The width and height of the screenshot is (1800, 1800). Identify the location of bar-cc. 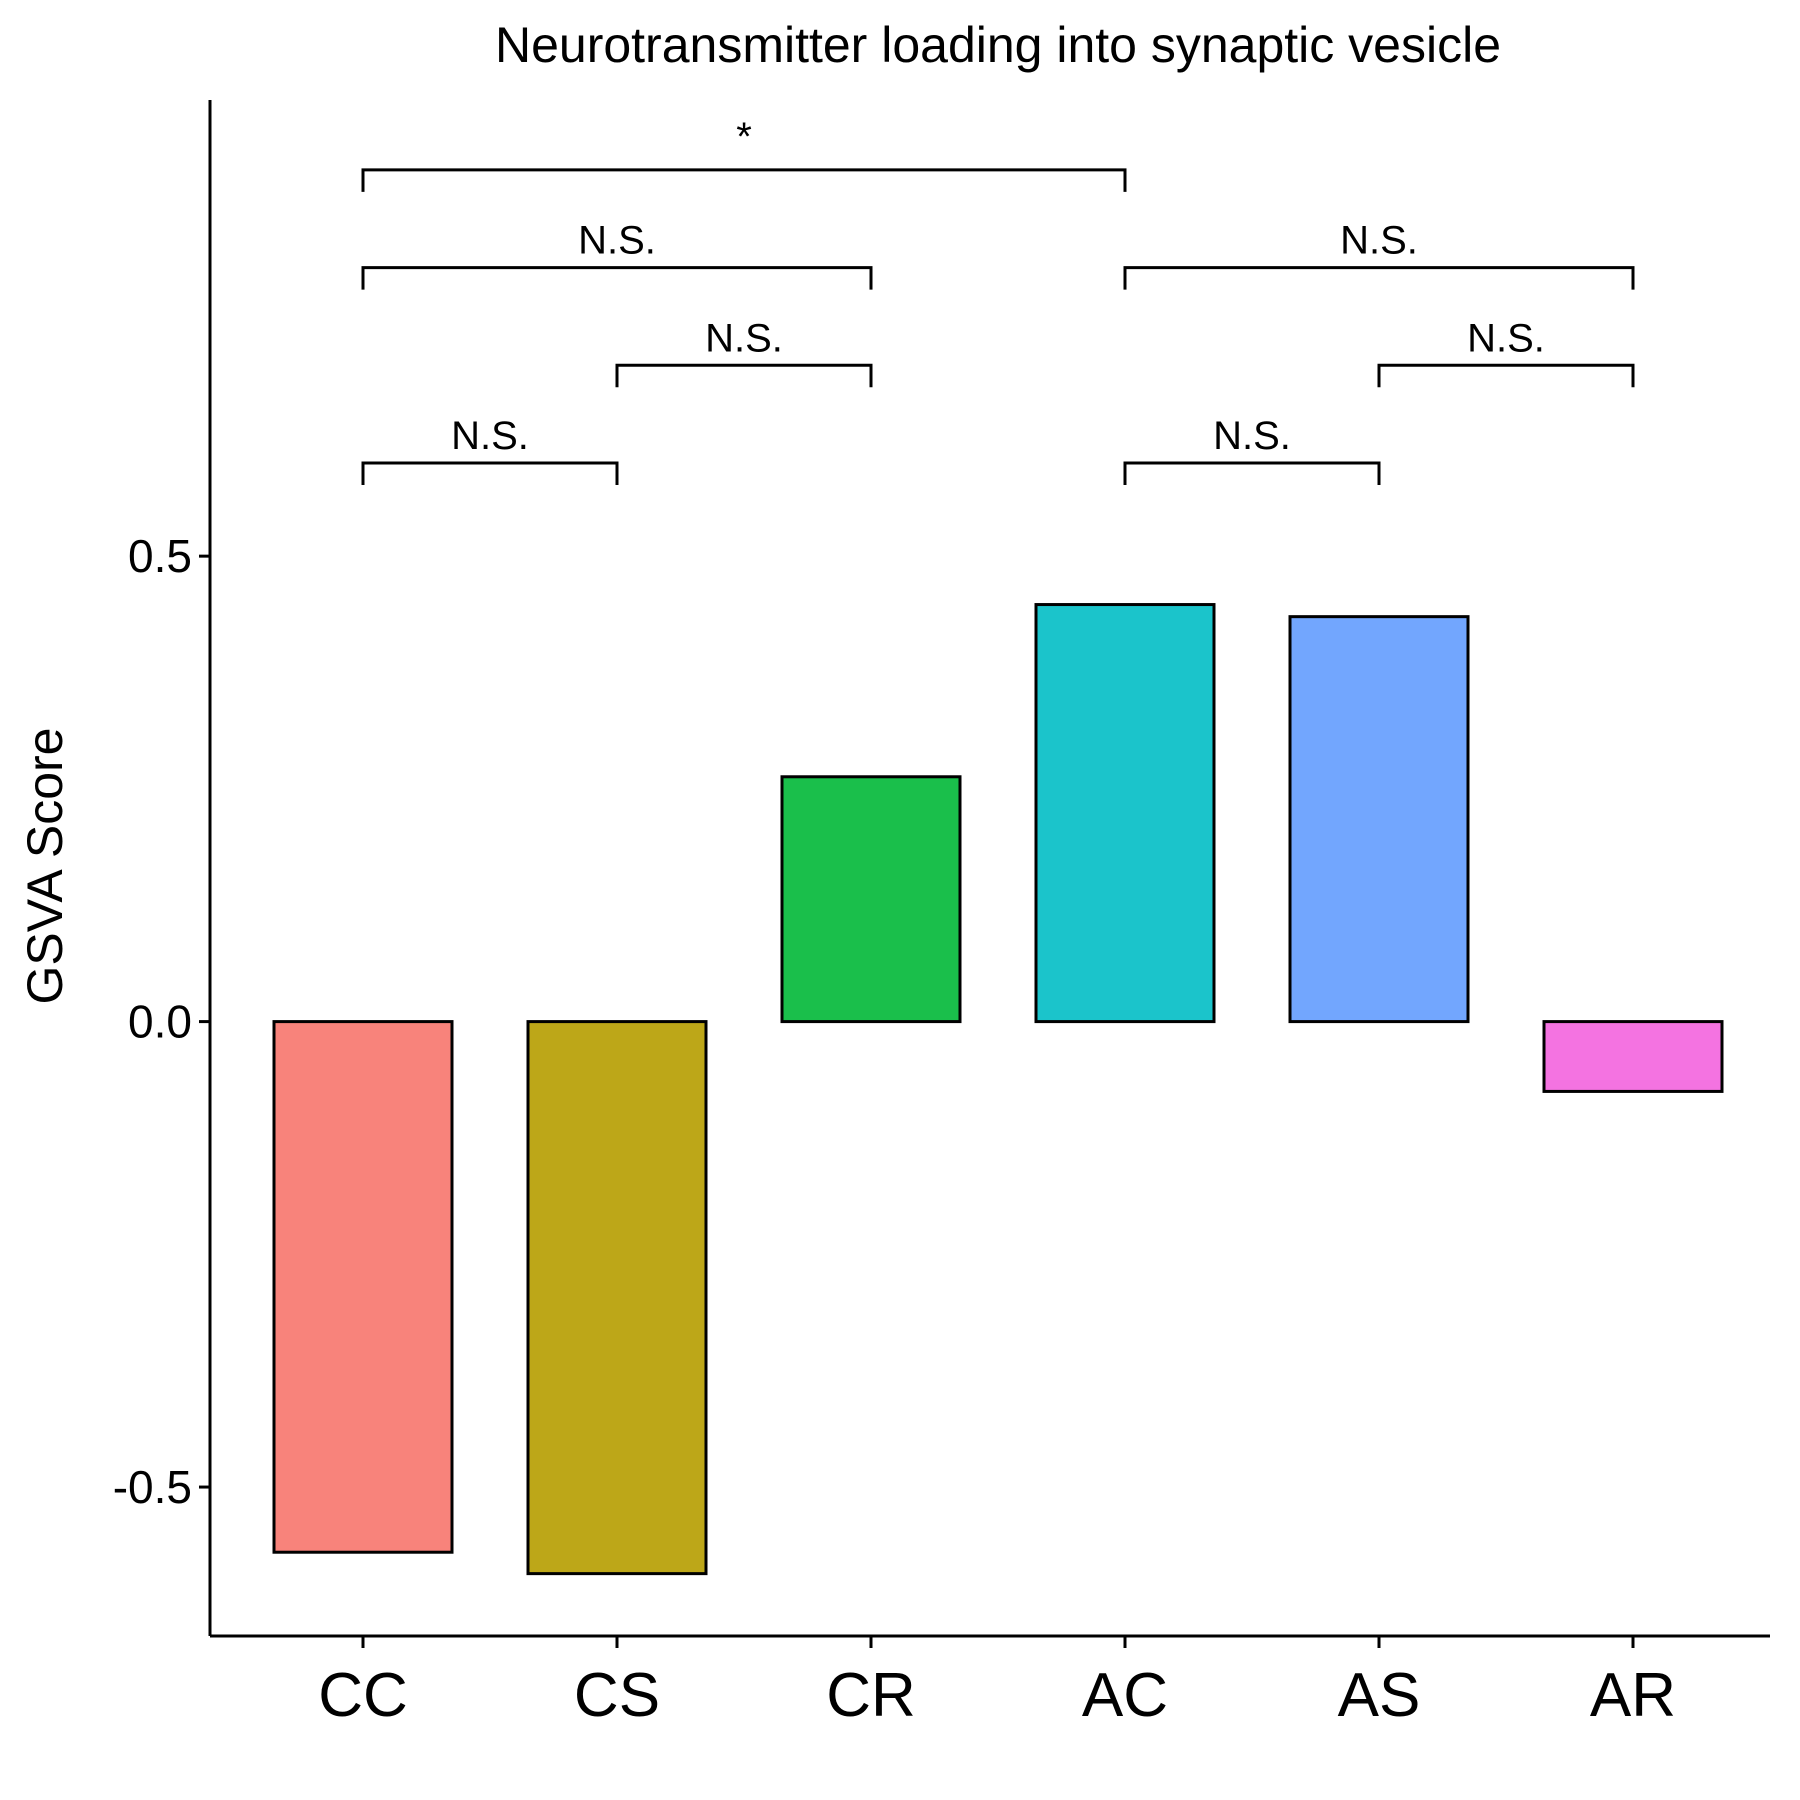
(363, 1287).